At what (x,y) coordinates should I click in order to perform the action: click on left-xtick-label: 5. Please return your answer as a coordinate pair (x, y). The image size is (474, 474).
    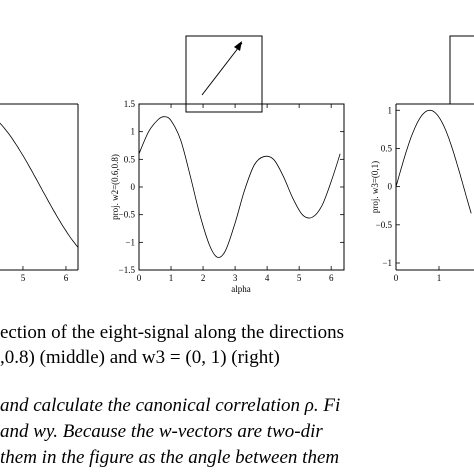
    Looking at the image, I should click on (23, 278).